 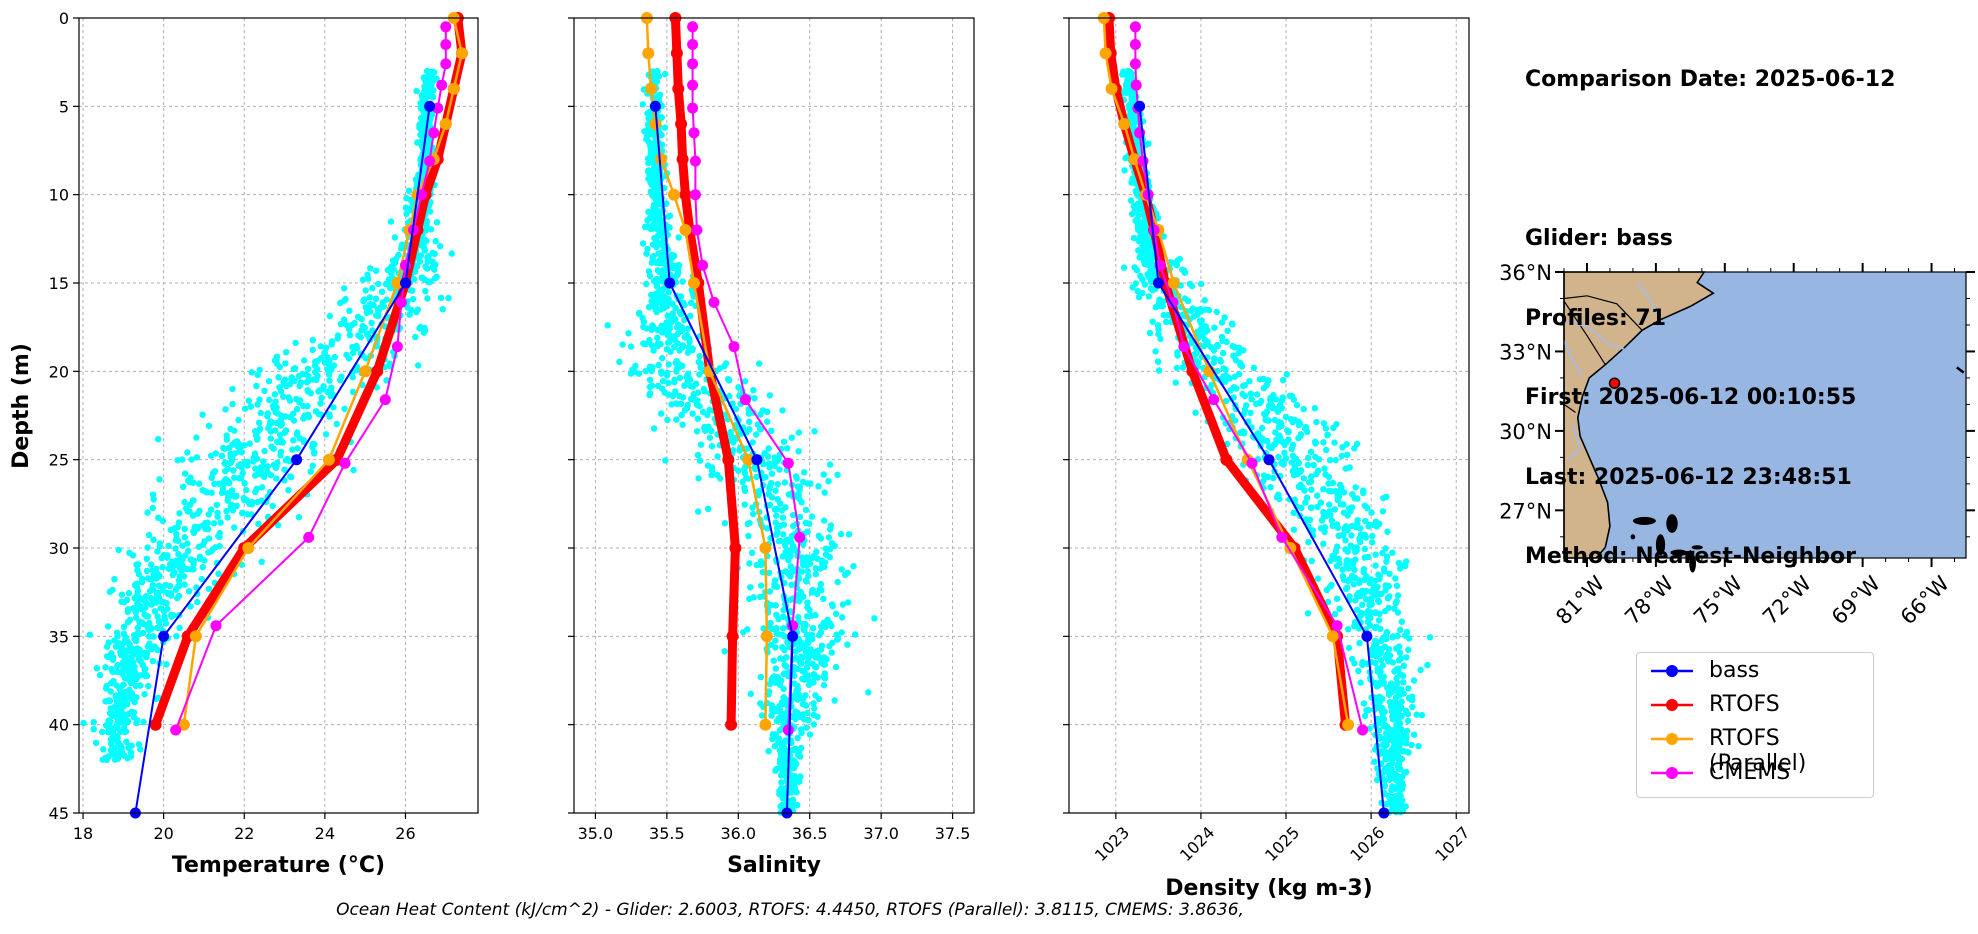 I want to click on x-tick-label: 24, so click(x=325, y=833).